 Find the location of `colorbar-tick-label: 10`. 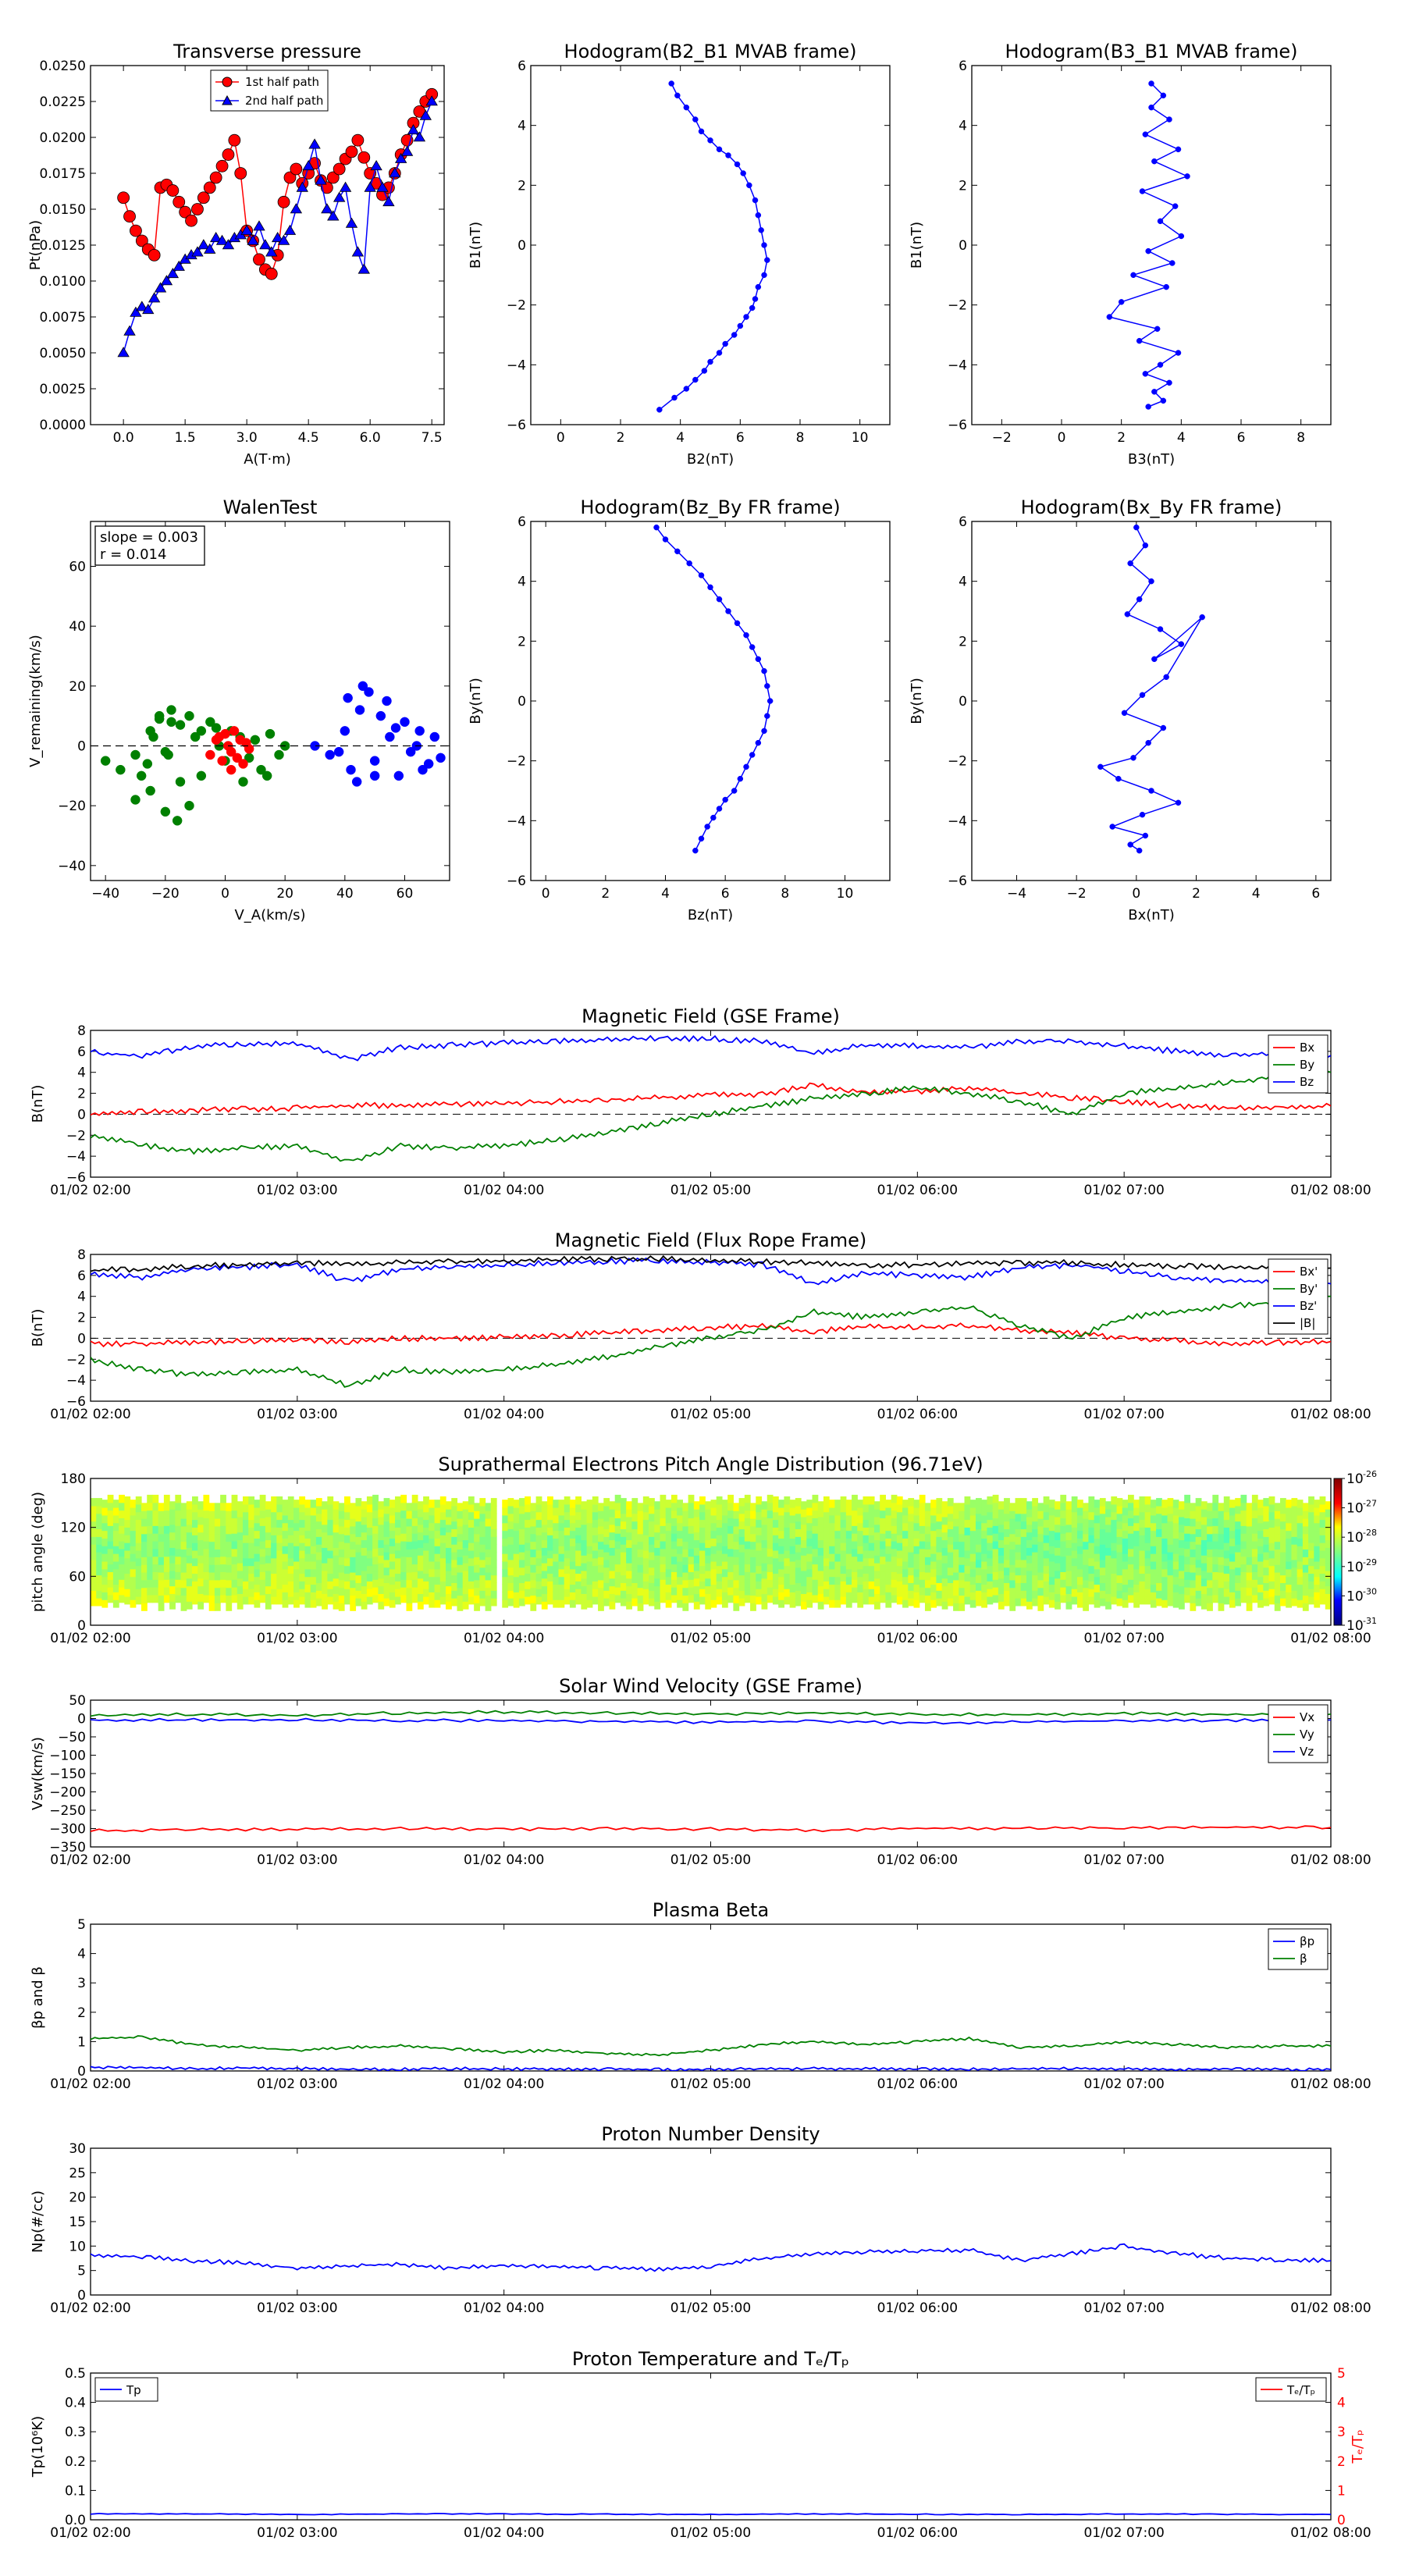

colorbar-tick-label: 10 is located at coordinates (1355, 1509).